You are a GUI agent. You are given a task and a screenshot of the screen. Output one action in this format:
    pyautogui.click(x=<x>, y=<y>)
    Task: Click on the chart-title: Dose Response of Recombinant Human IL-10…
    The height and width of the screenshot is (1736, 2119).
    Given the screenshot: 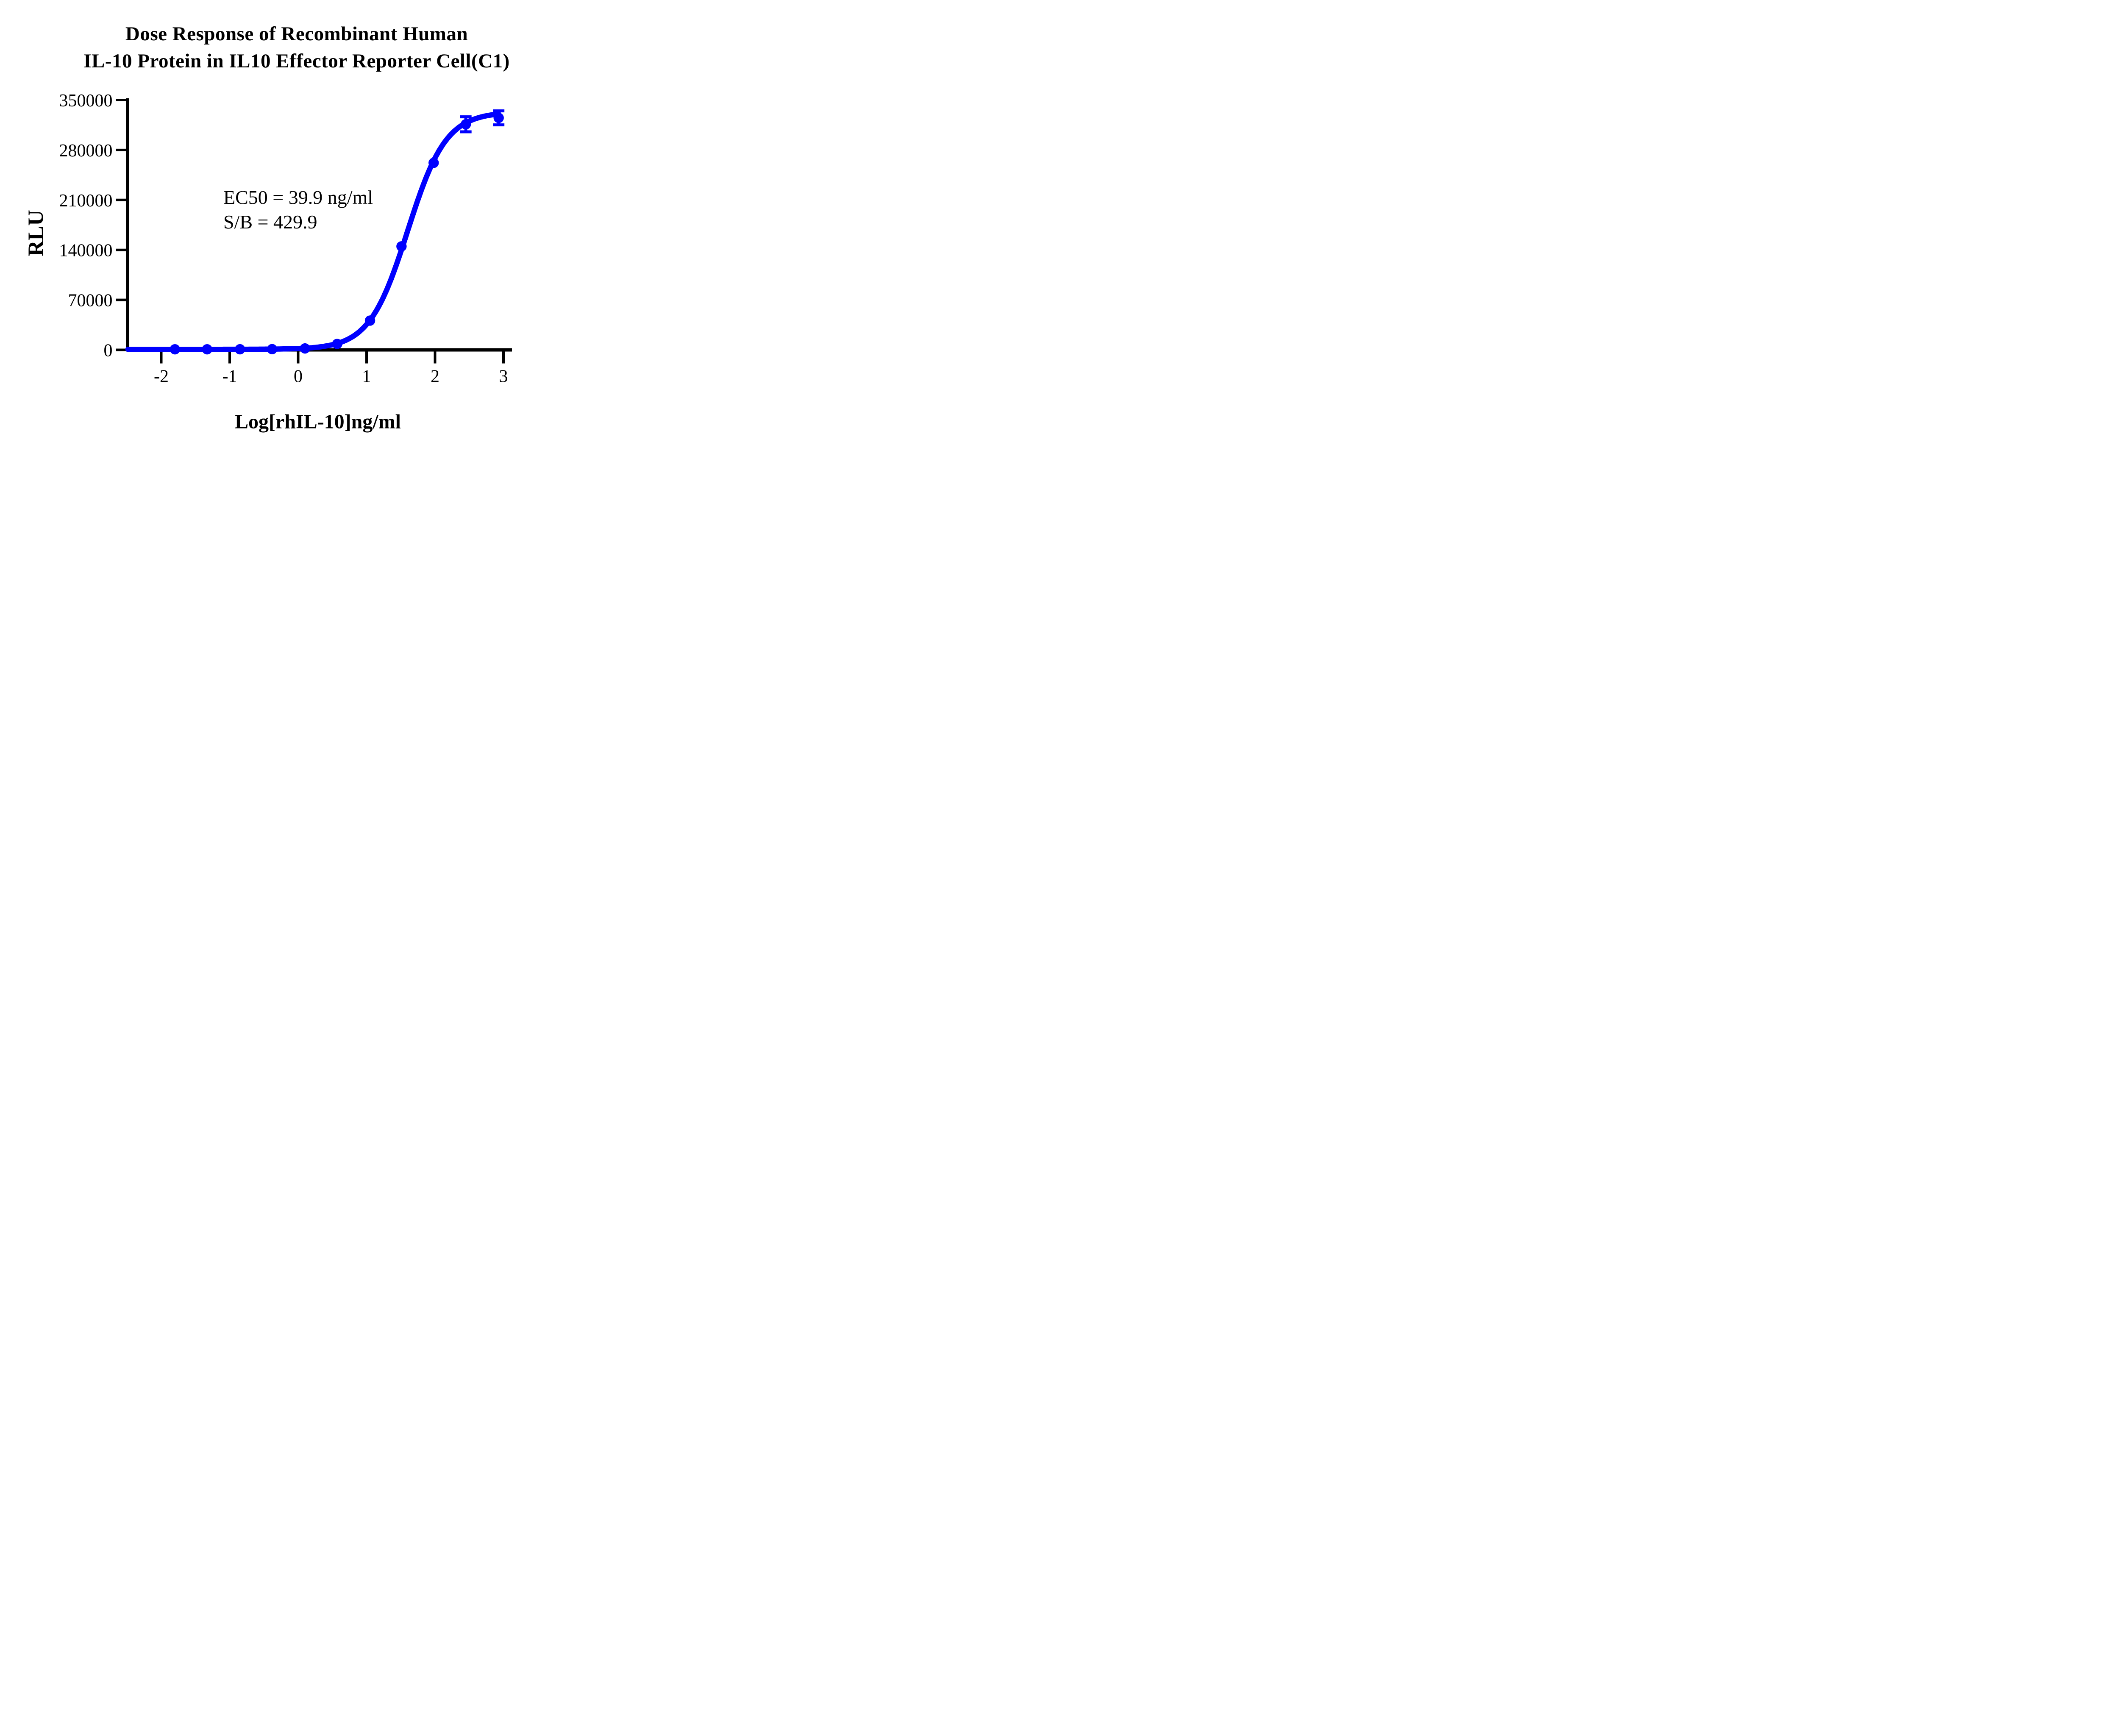 What is the action you would take?
    pyautogui.click(x=297, y=47)
    